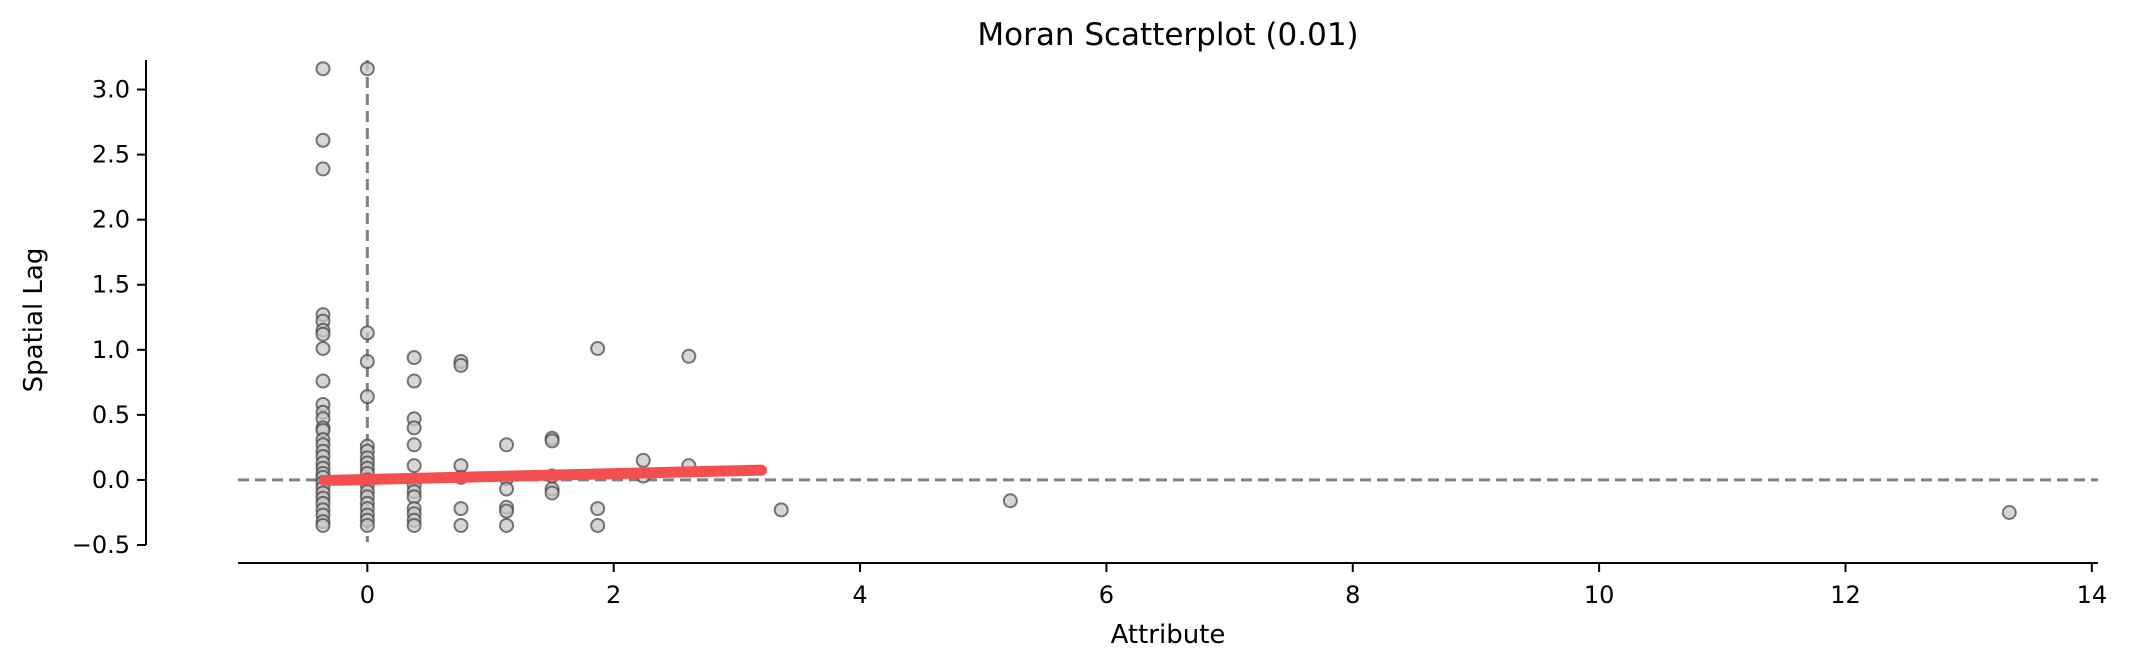 This screenshot has width=2131, height=670. Describe the element at coordinates (367, 595) in the screenshot. I see `x-tick-label: 0` at that location.